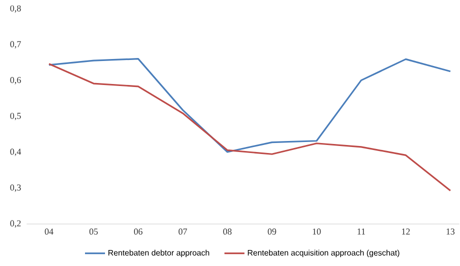 The width and height of the screenshot is (460, 266). Describe the element at coordinates (15, 80) in the screenshot. I see `y-tick-label: 0,6` at that location.